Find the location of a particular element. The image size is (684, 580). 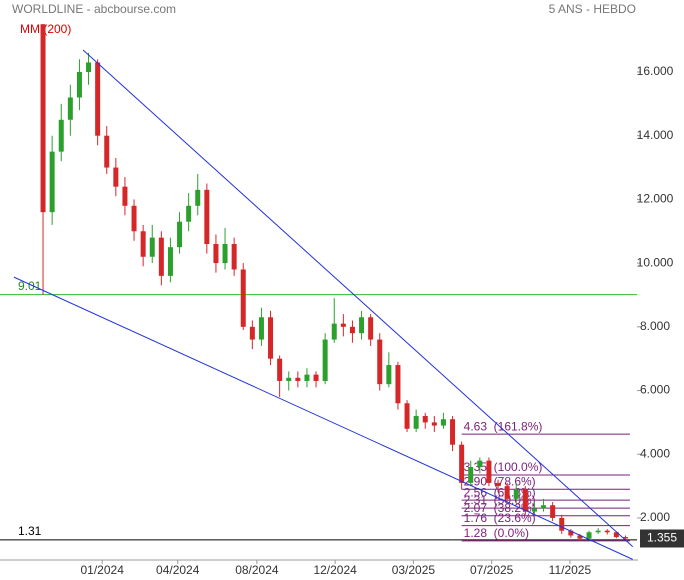

x-tick-label: 03/2025 is located at coordinates (414, 570).